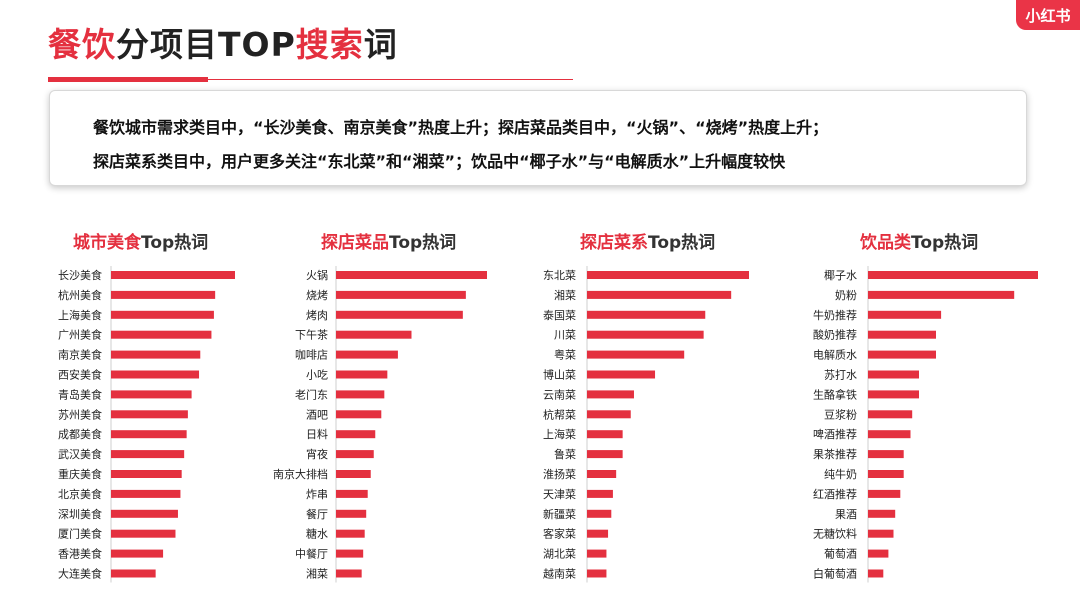 Image resolution: width=1080 pixels, height=604 pixels. Describe the element at coordinates (80, 514) in the screenshot. I see `category-label: 深圳美食` at that location.